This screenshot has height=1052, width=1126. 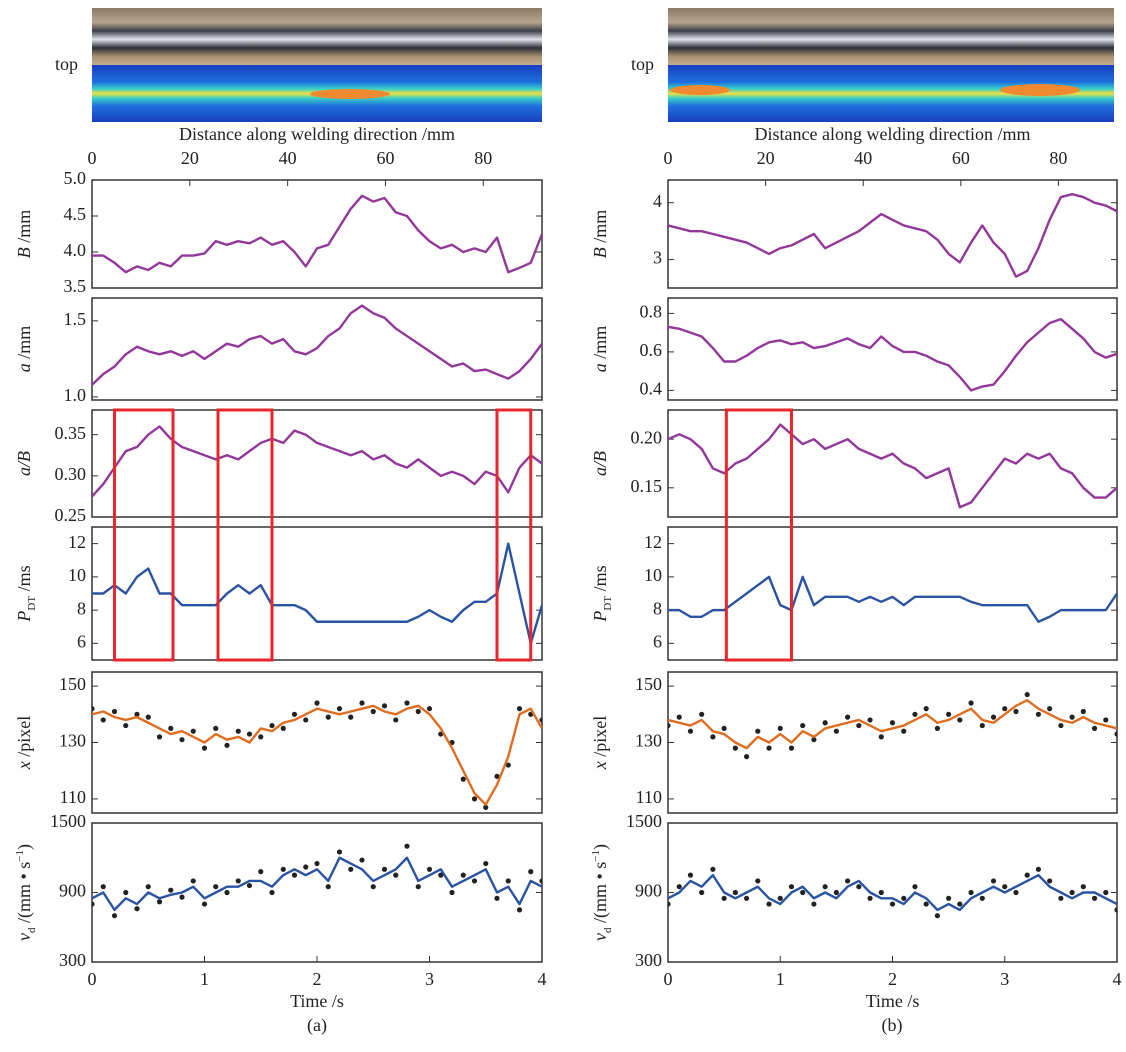 What do you see at coordinates (892, 1025) in the screenshot?
I see `panel-label: (b)` at bounding box center [892, 1025].